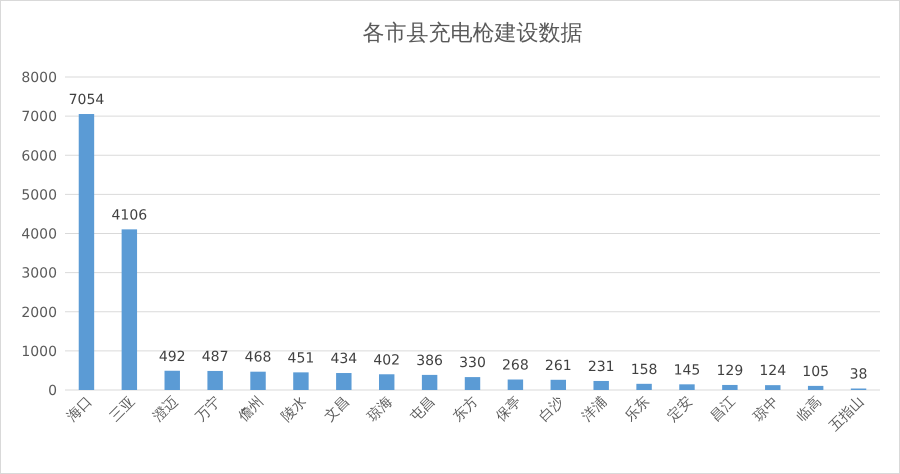 The height and width of the screenshot is (474, 900). What do you see at coordinates (558, 366) in the screenshot?
I see `data-label: 261` at bounding box center [558, 366].